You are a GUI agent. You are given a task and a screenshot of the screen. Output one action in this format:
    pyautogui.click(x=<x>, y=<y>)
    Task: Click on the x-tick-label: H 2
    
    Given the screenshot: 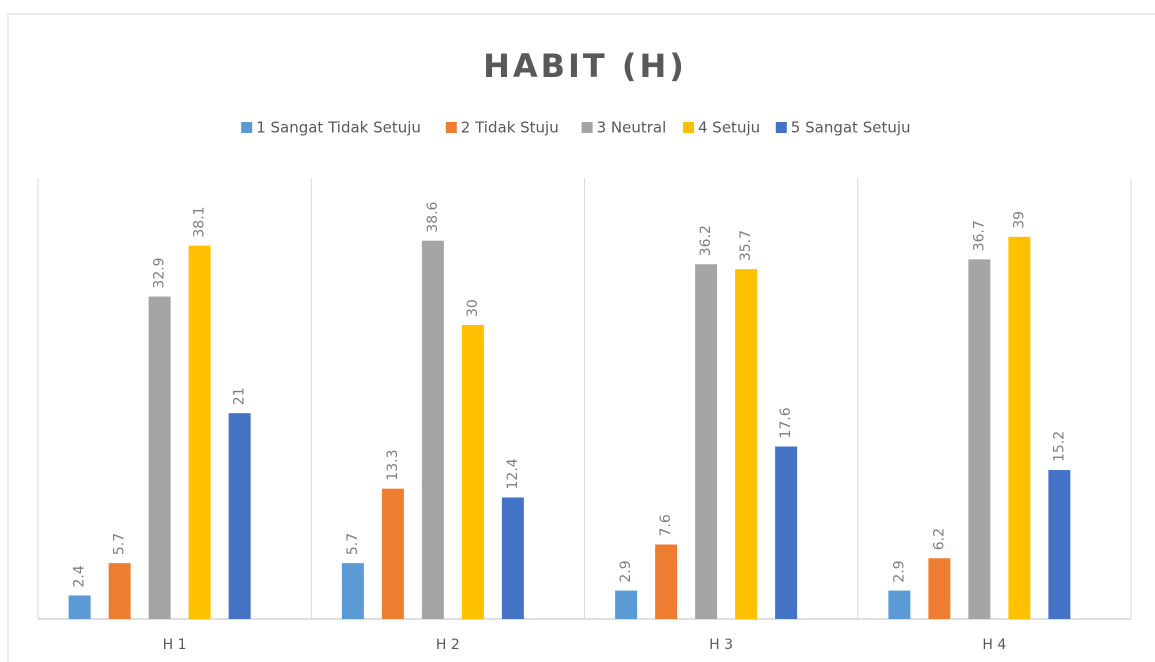 What is the action you would take?
    pyautogui.click(x=448, y=645)
    